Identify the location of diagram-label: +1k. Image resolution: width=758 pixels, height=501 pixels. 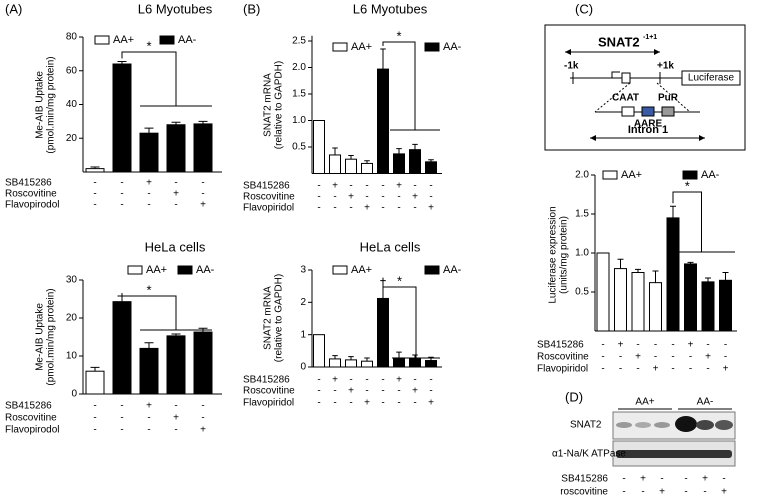
(665, 66).